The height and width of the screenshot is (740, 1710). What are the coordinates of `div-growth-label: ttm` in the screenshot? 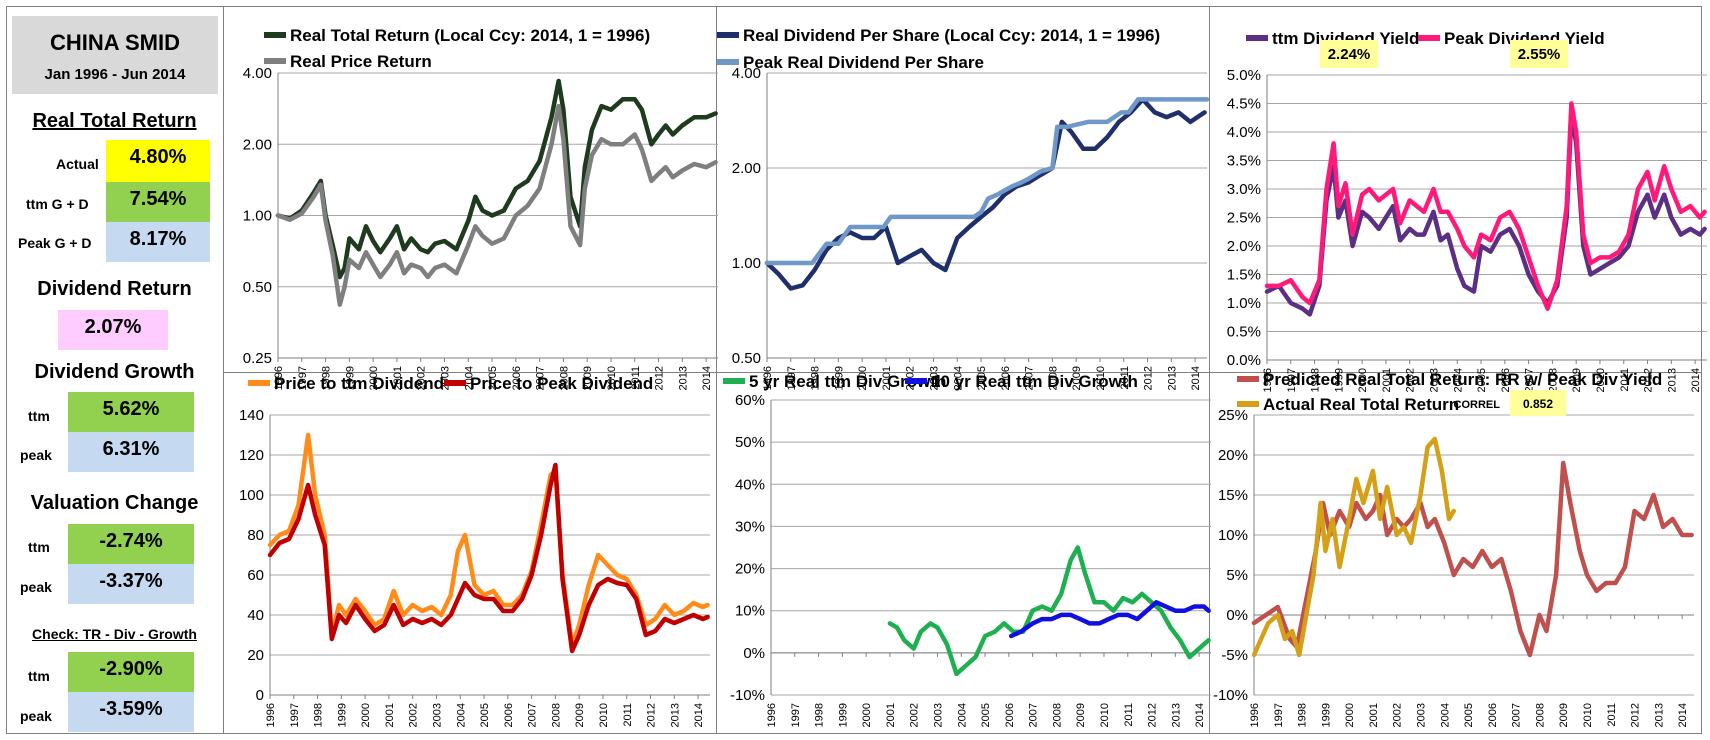 It's located at (39, 416).